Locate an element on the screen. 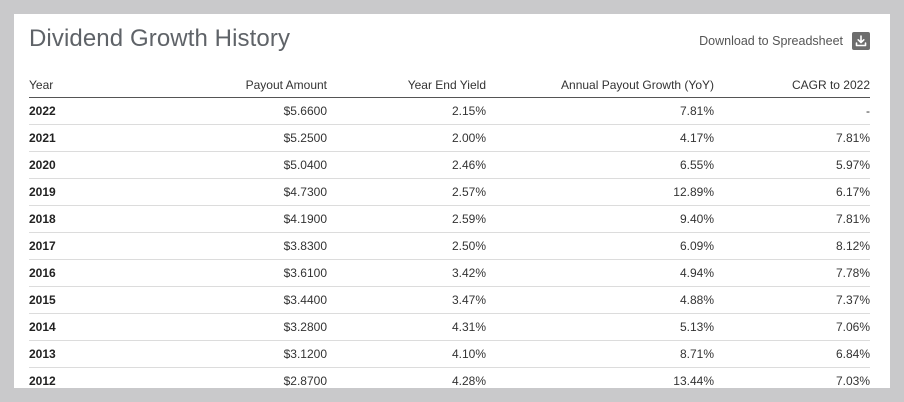 The height and width of the screenshot is (402, 904). cell-annual-payout-growth: 7.81% is located at coordinates (600, 111).